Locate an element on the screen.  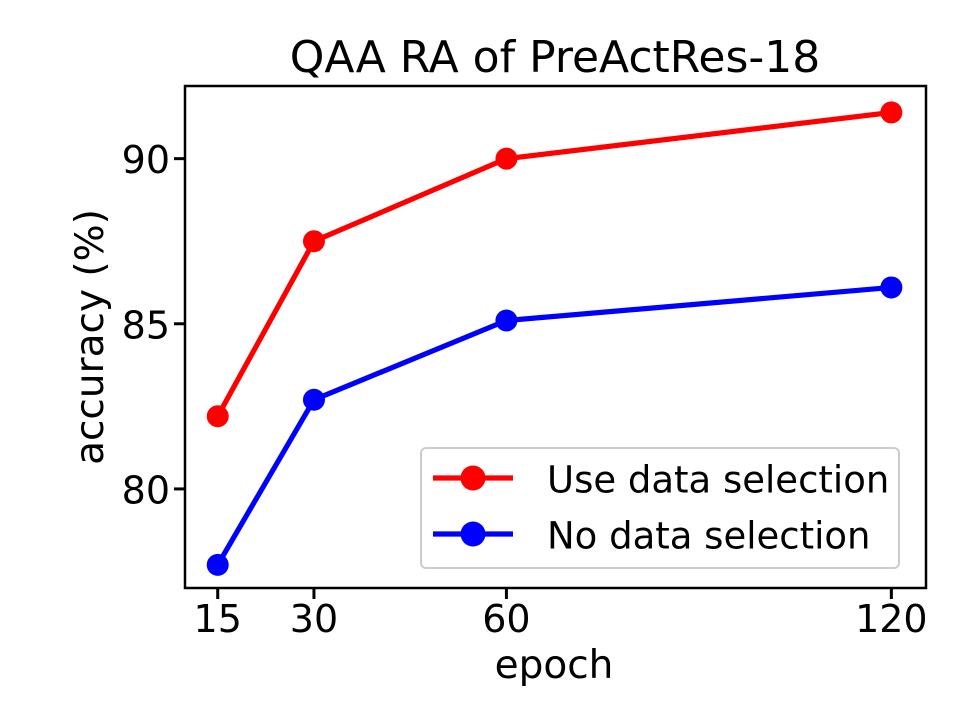
chart-title: QAA RA of PreActRes-18 is located at coordinates (555, 57).